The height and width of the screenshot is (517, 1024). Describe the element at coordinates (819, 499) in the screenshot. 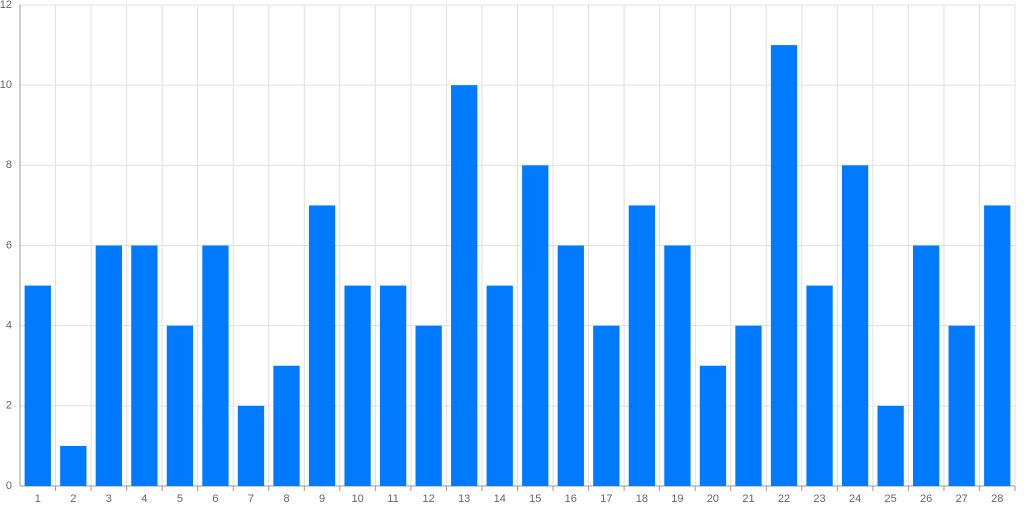

I see `x-tick-label: 23` at that location.